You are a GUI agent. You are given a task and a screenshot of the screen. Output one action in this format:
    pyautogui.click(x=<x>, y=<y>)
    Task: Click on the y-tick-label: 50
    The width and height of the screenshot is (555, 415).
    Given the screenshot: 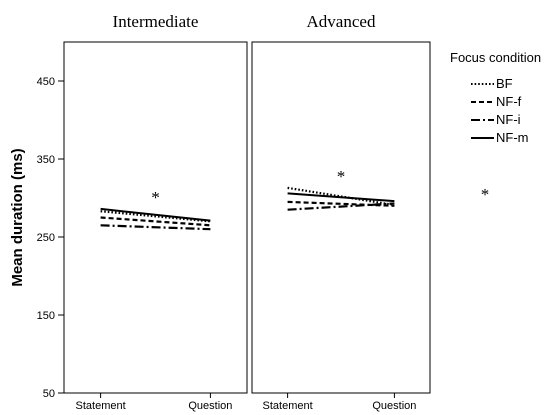 What is the action you would take?
    pyautogui.click(x=49, y=394)
    